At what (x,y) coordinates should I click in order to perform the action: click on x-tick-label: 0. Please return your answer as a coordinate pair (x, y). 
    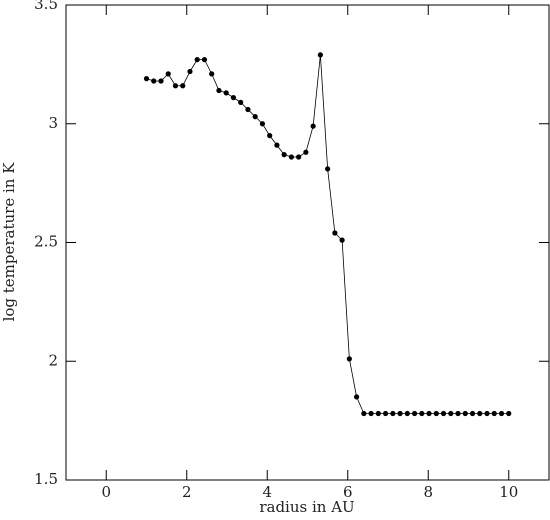
    Looking at the image, I should click on (106, 492).